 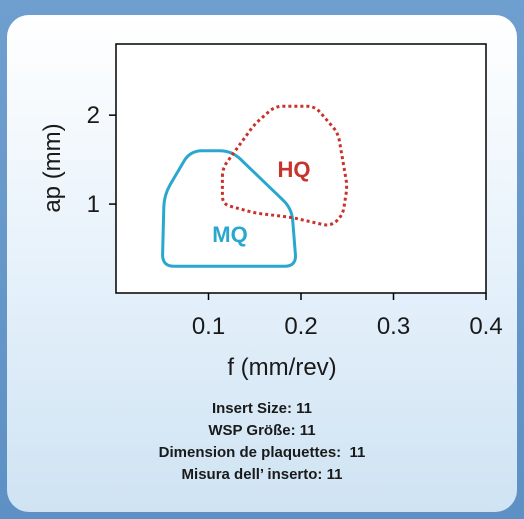 I want to click on y-tick-label: 1, so click(x=93, y=204).